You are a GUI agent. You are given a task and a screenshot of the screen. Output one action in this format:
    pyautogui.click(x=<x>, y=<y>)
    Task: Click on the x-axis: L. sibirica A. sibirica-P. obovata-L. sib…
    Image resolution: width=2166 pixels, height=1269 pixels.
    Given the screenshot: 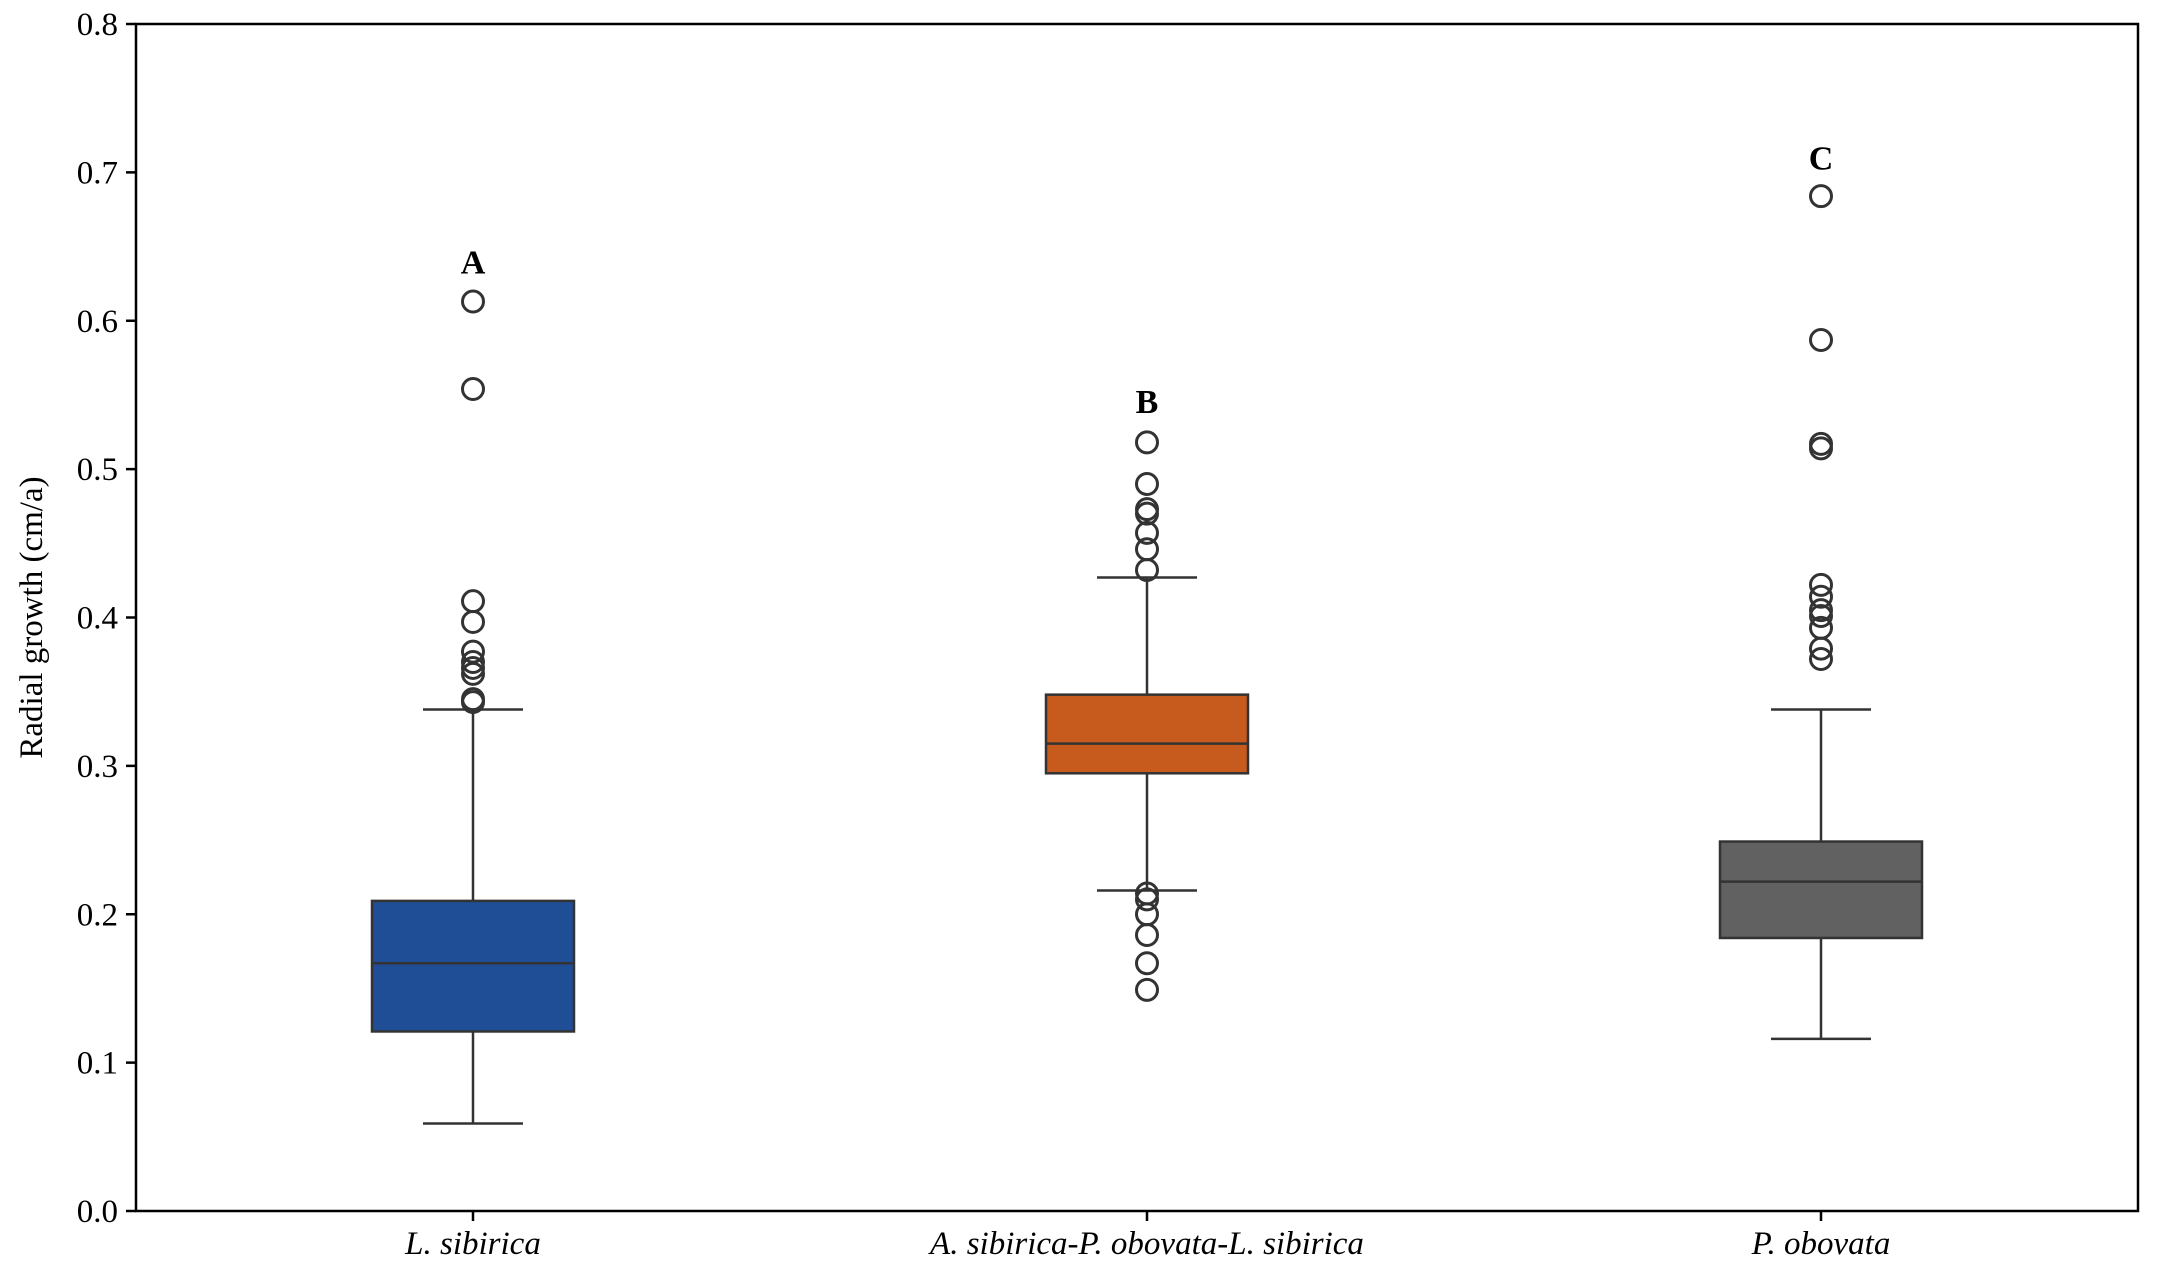 What is the action you would take?
    pyautogui.click(x=1147, y=1236)
    